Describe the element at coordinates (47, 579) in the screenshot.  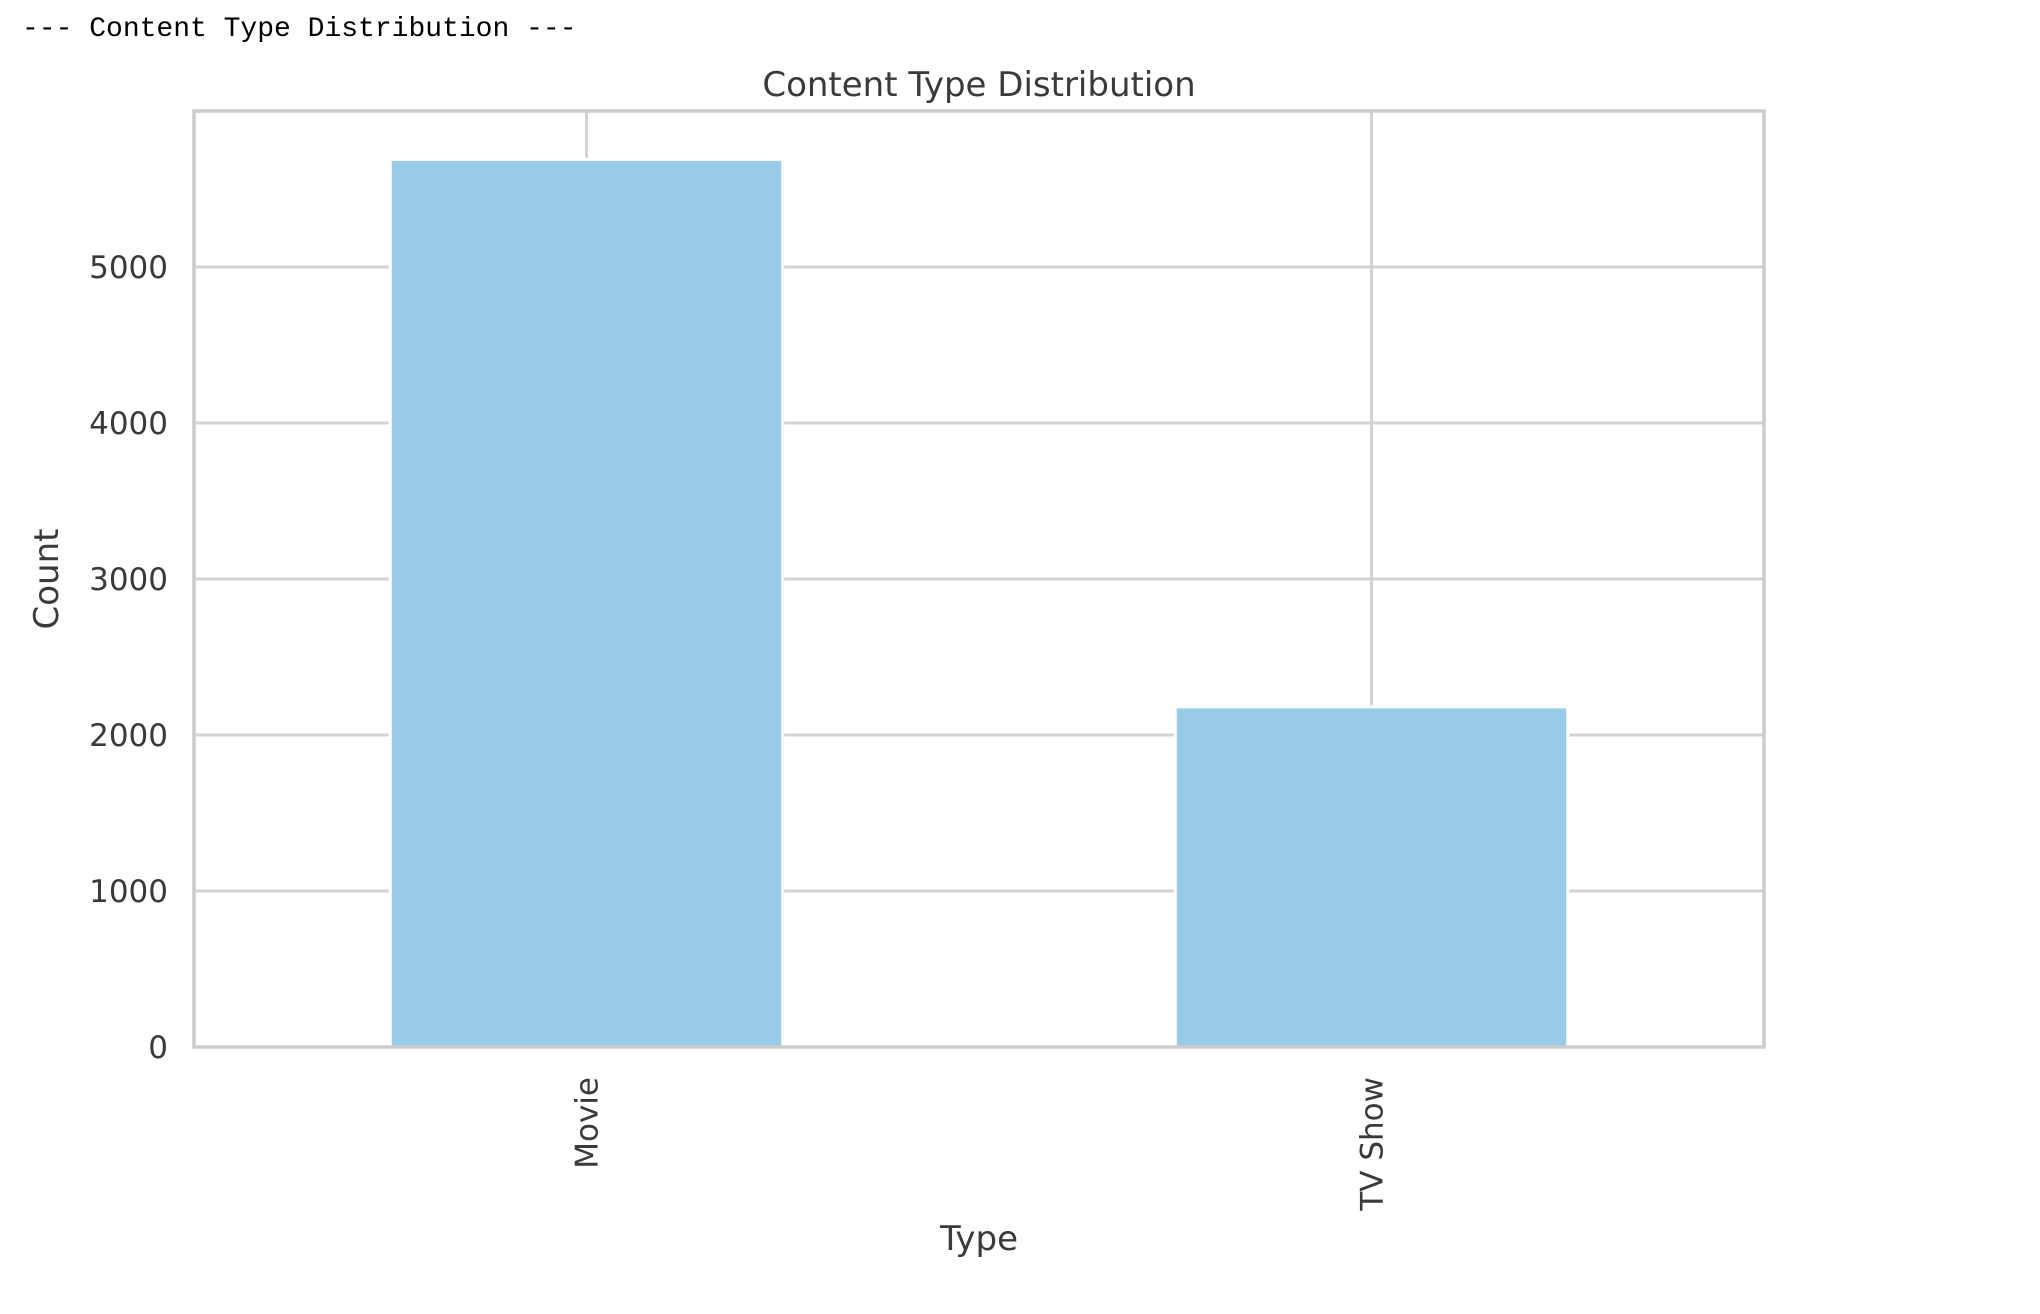
I see `y-axis-title: Count` at that location.